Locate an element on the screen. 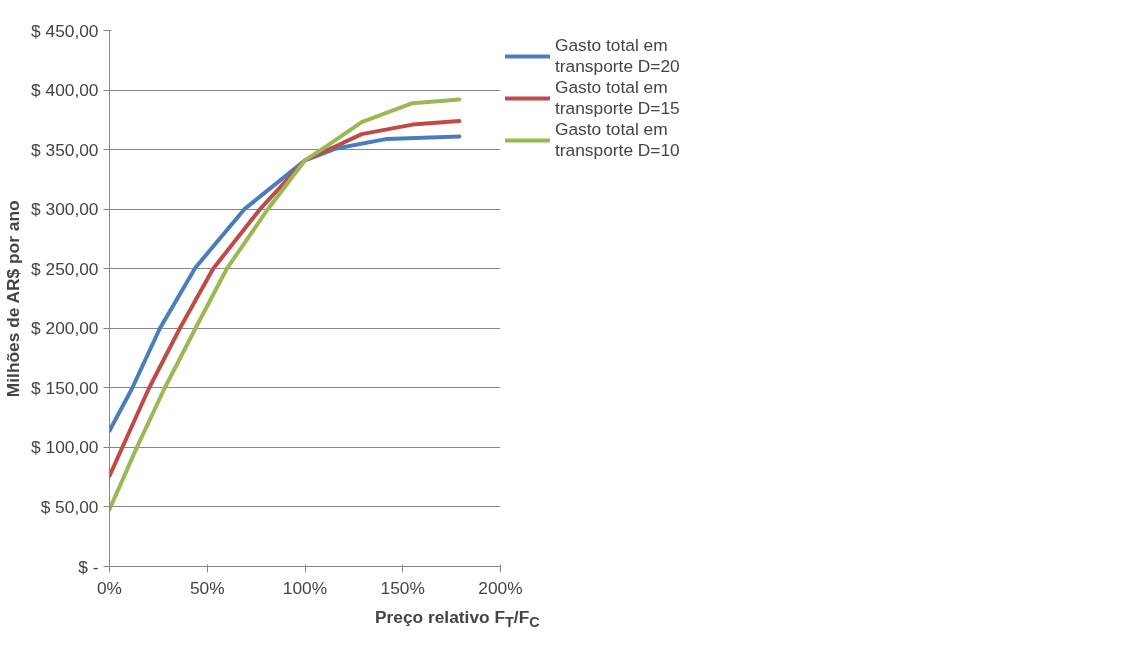  y-tick-label: $ 150,00 is located at coordinates (65, 387).